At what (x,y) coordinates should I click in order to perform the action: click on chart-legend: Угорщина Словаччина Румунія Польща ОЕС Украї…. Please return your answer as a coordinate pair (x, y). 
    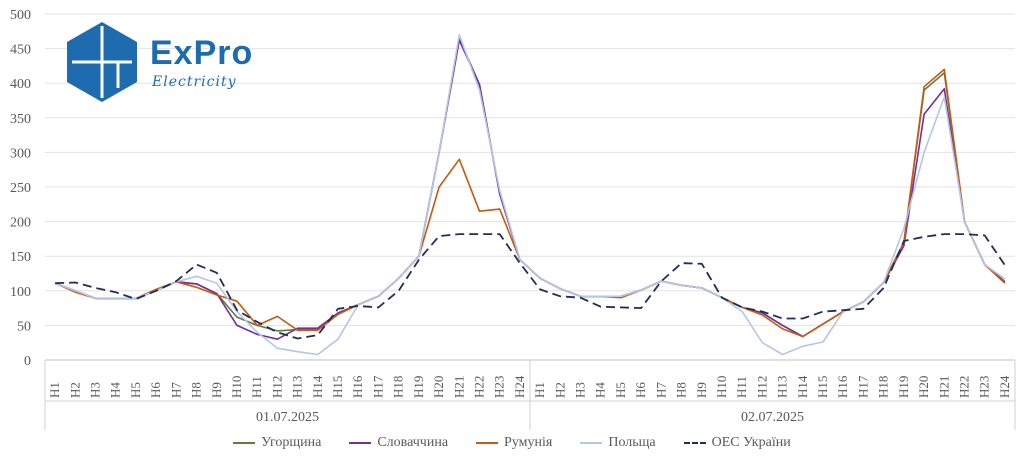
    Looking at the image, I should click on (512, 443).